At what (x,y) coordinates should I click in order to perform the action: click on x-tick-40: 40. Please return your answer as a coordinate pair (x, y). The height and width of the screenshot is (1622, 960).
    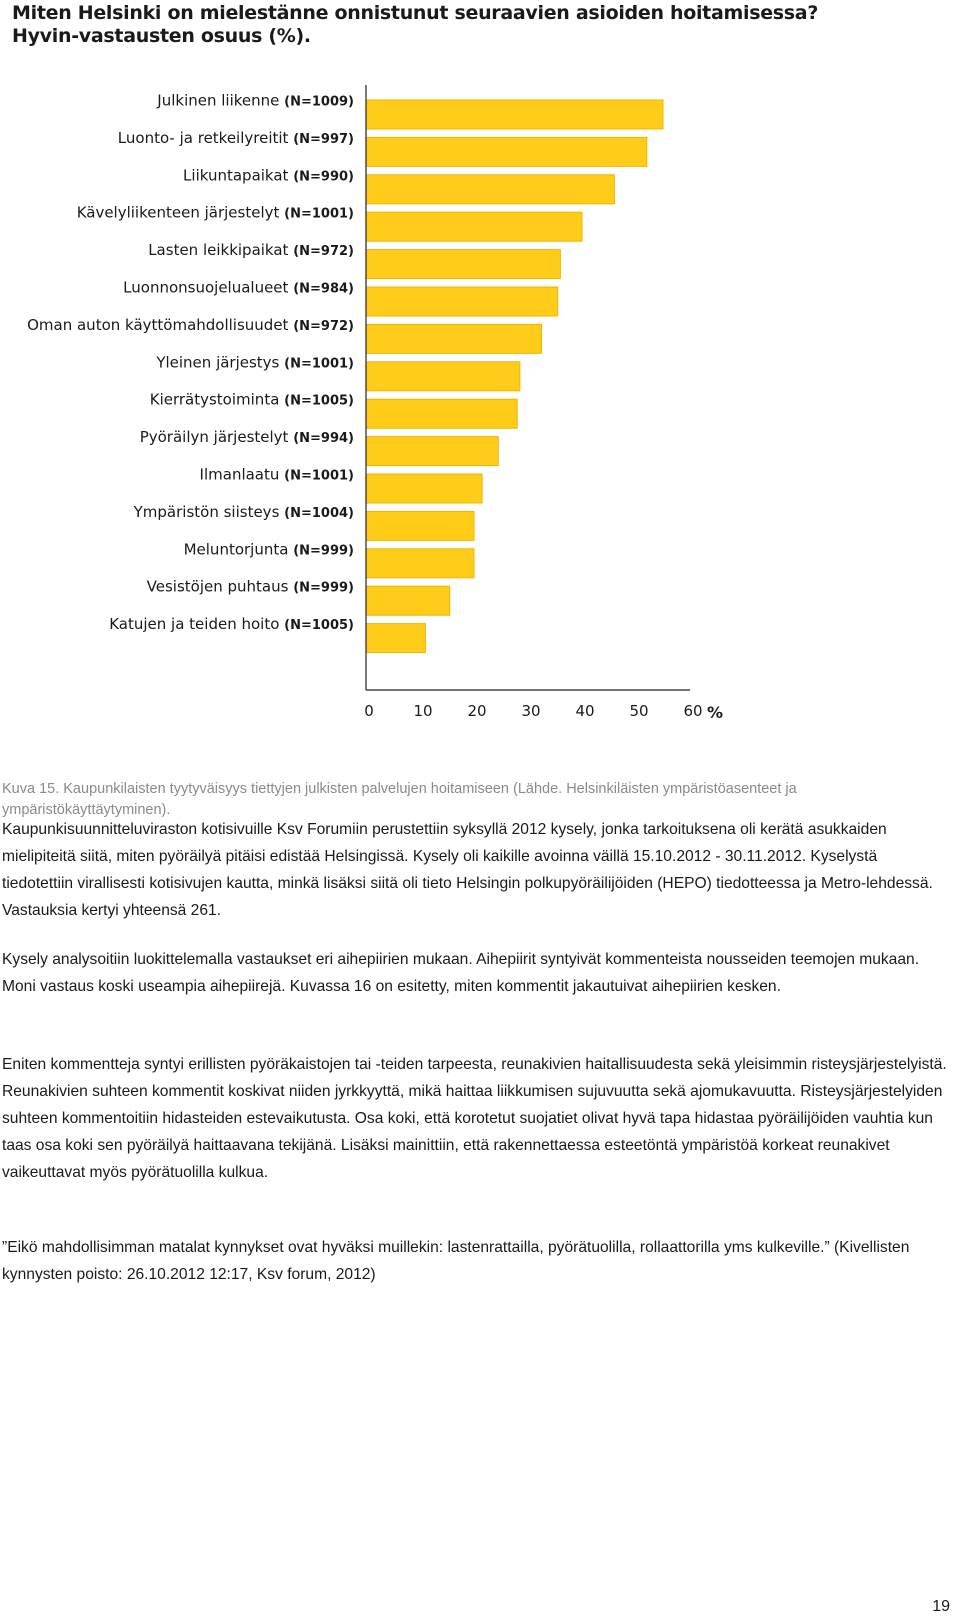
    Looking at the image, I should click on (584, 711).